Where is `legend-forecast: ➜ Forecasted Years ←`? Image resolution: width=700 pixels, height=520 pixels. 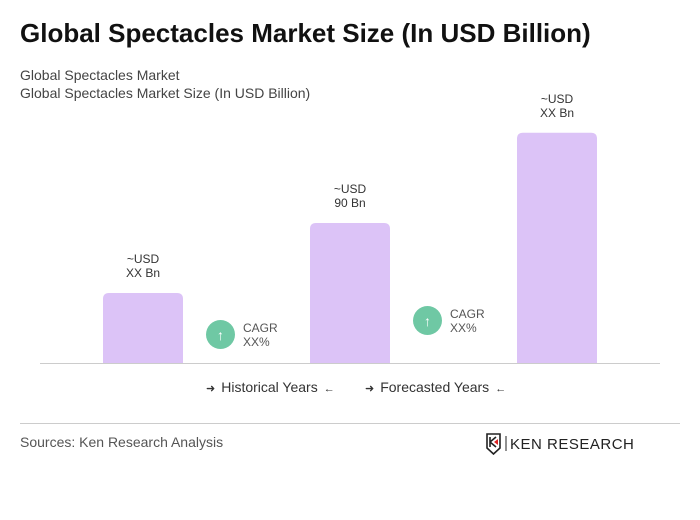
legend-forecast: ➜ Forecasted Years ← is located at coordinates (435, 387).